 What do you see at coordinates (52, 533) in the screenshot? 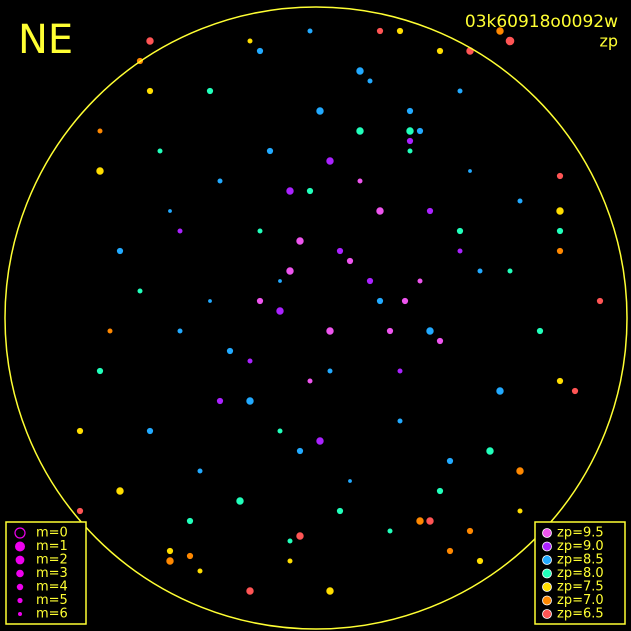
I see `size-legend-label: m=0` at bounding box center [52, 533].